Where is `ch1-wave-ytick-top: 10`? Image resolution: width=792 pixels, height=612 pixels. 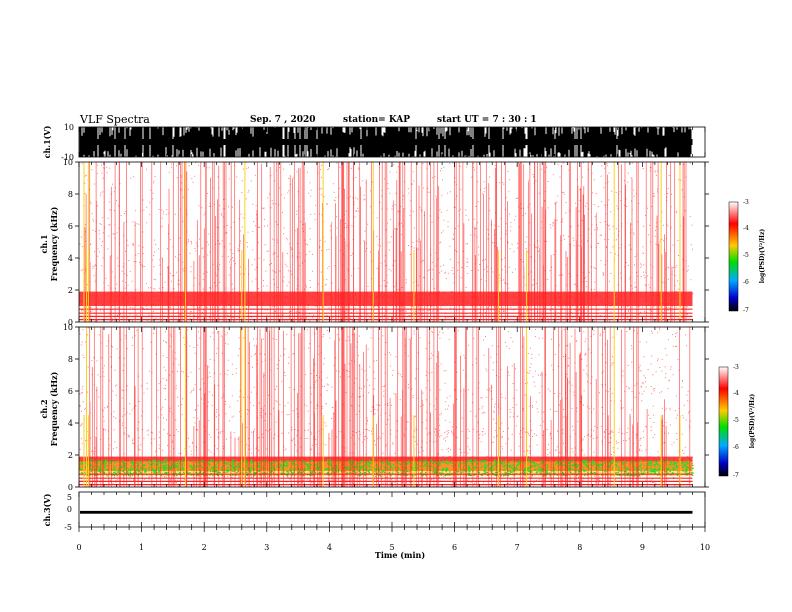
ch1-wave-ytick-top: 10 is located at coordinates (69, 127).